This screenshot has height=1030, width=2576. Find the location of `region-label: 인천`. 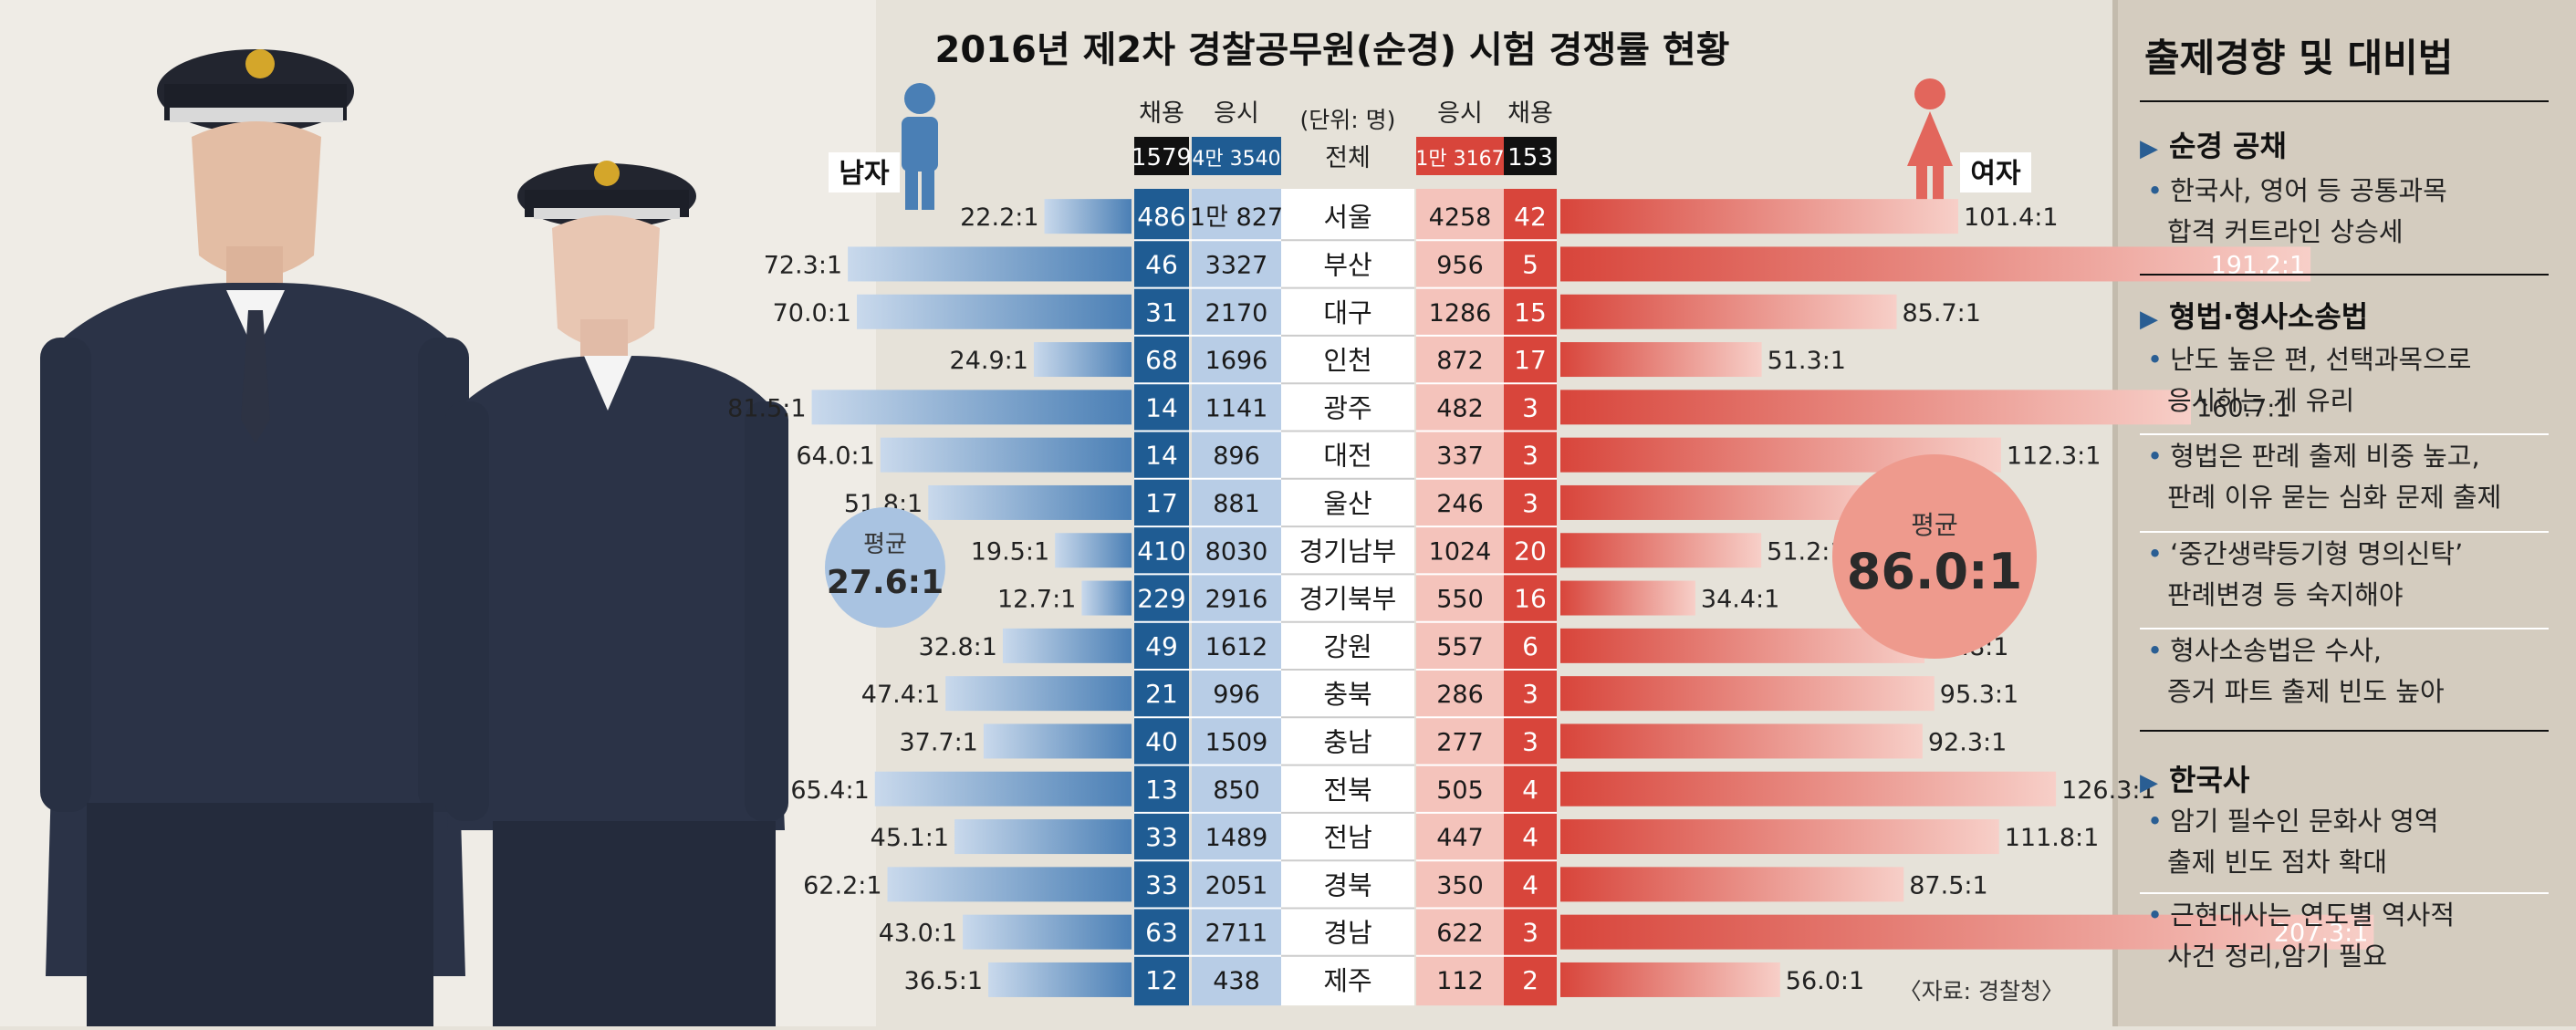

region-label: 인천 is located at coordinates (1347, 360).